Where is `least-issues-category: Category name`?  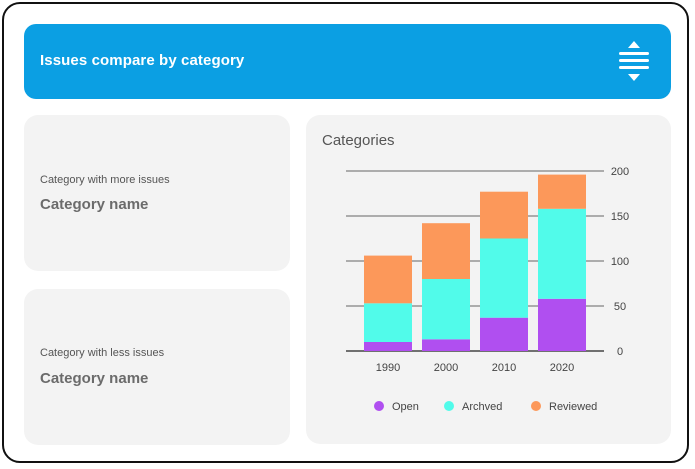
least-issues-category: Category name is located at coordinates (94, 378).